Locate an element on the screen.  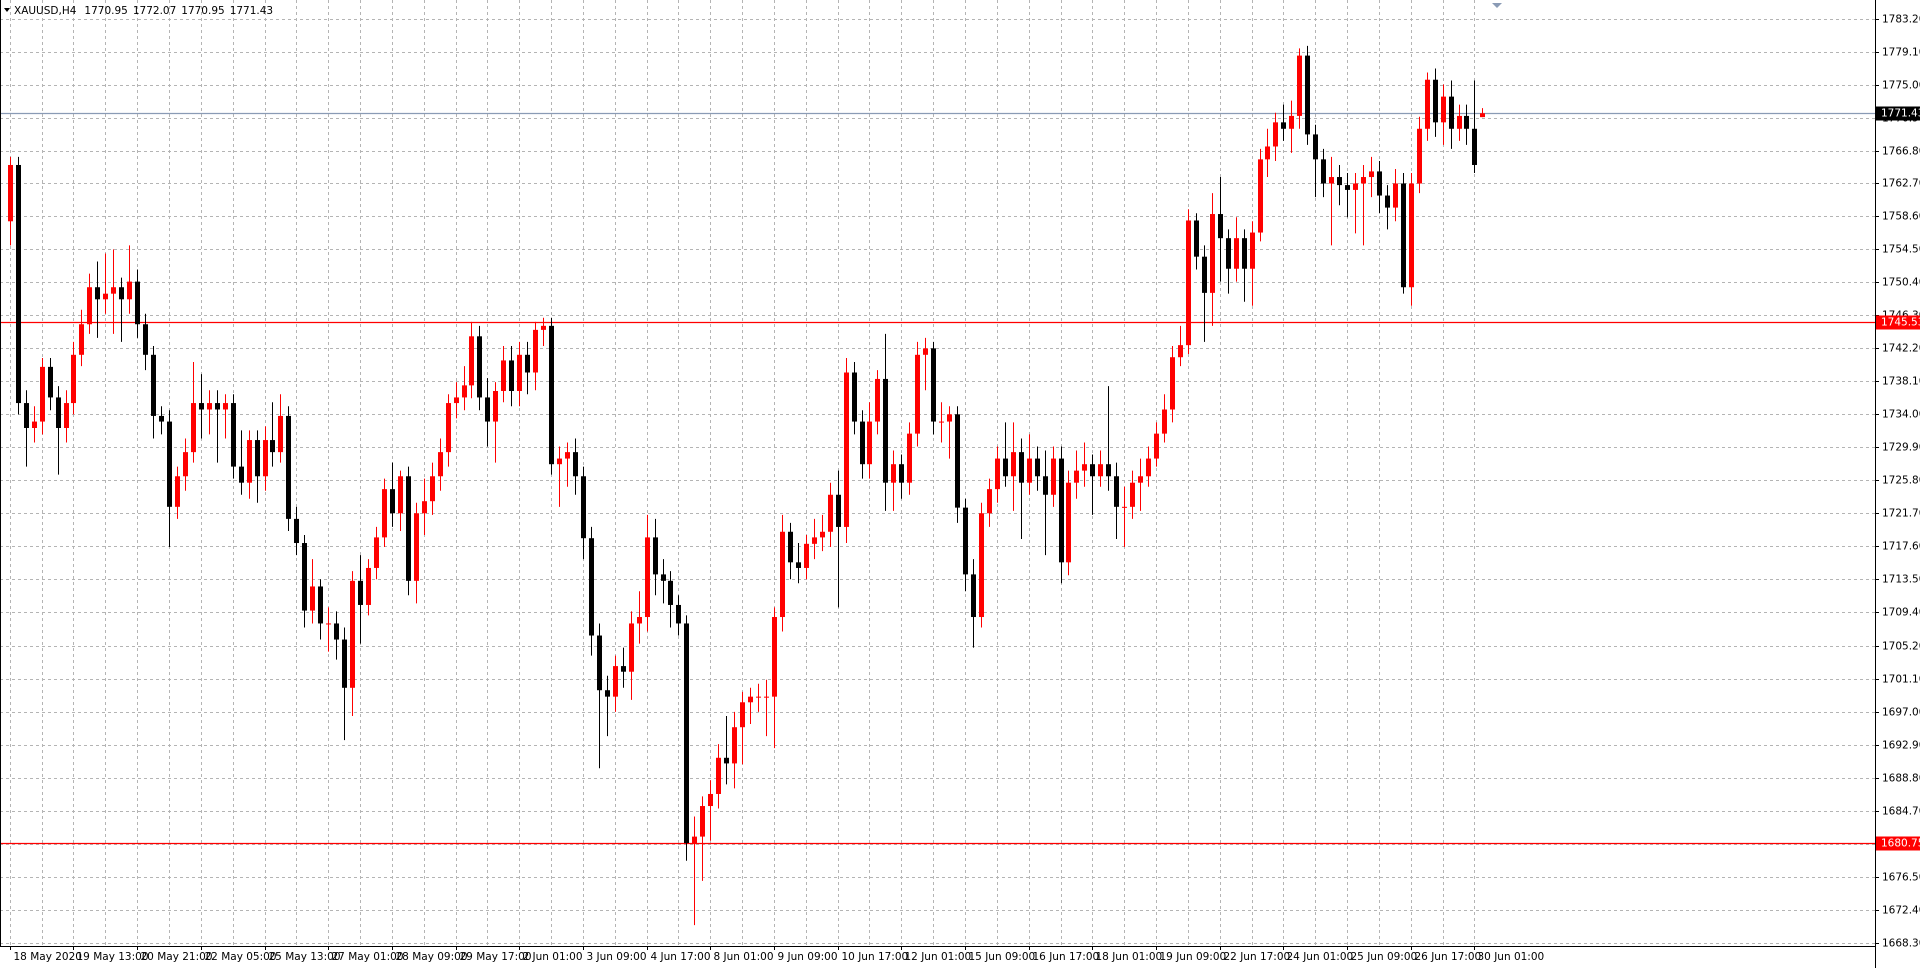
x-tick-label: 9 Jun 09:00 is located at coordinates (808, 957).